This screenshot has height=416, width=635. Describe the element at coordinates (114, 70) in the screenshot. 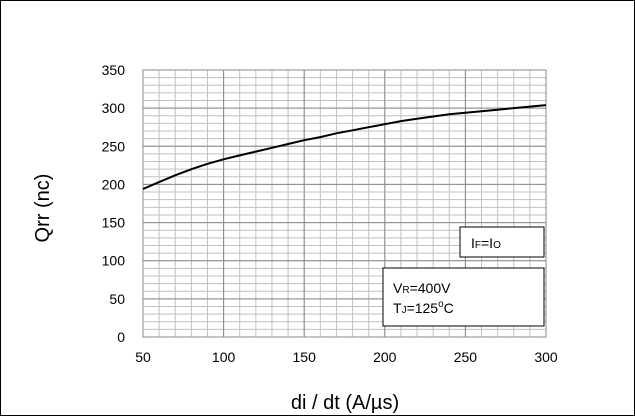

I see `y-tick-label: 350` at that location.